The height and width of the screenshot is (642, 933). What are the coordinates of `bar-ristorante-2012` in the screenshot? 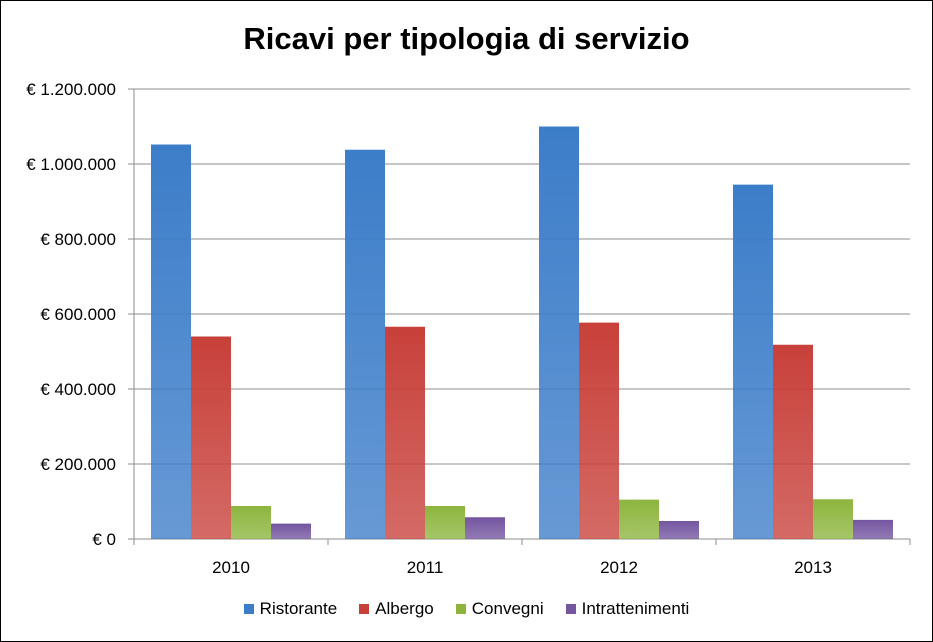 It's located at (559, 332).